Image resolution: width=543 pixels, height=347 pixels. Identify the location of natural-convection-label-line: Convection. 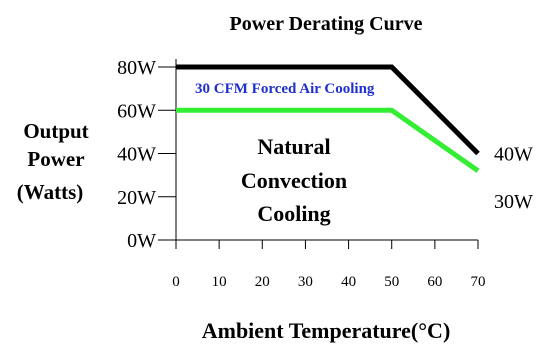
(294, 180).